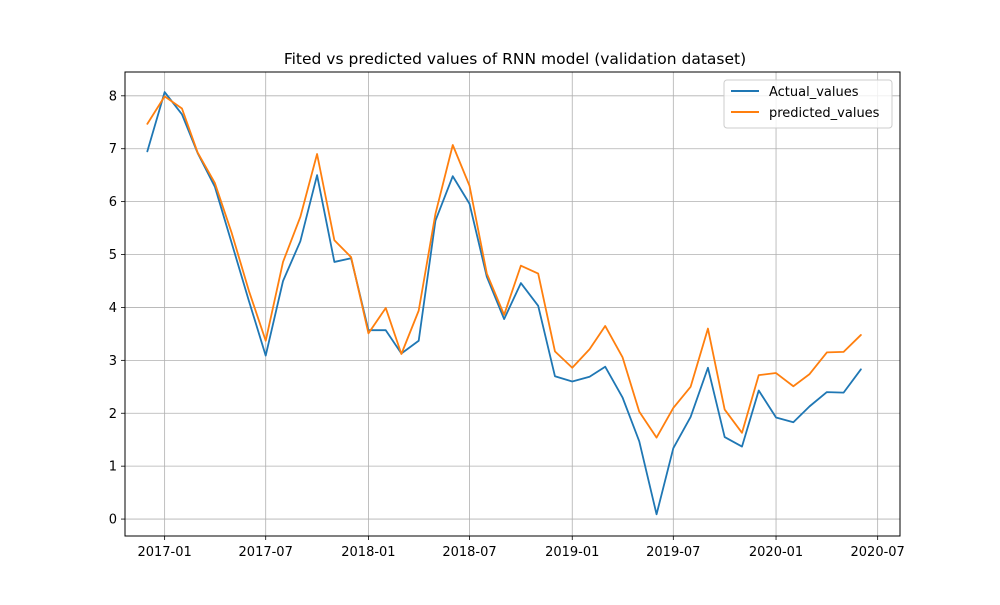 The image size is (1000, 605). What do you see at coordinates (572, 552) in the screenshot?
I see `x-tick-label-4: 2019-01` at bounding box center [572, 552].